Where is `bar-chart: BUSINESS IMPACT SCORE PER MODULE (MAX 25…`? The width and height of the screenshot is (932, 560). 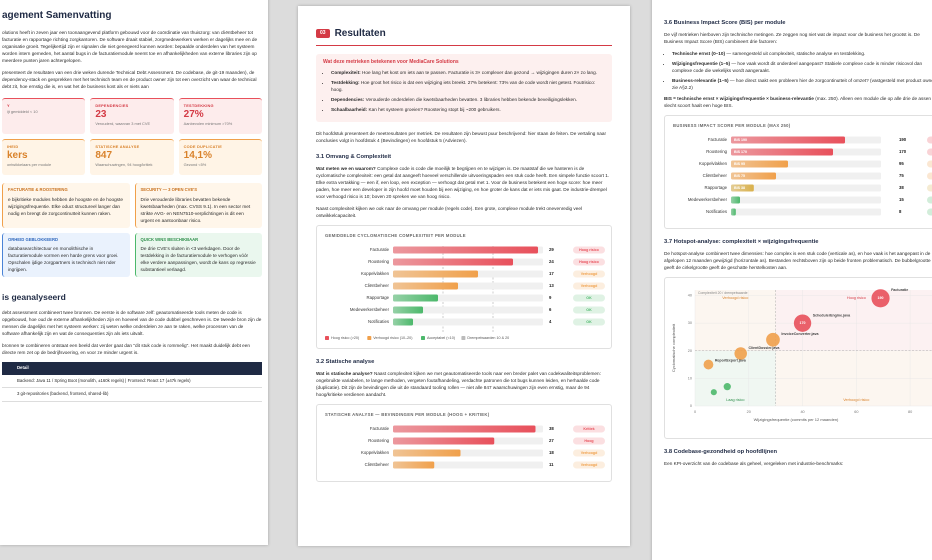
bar-chart: BUSINESS IMPACT SCORE PER MODULE (MAX 25… is located at coordinates (802, 169).